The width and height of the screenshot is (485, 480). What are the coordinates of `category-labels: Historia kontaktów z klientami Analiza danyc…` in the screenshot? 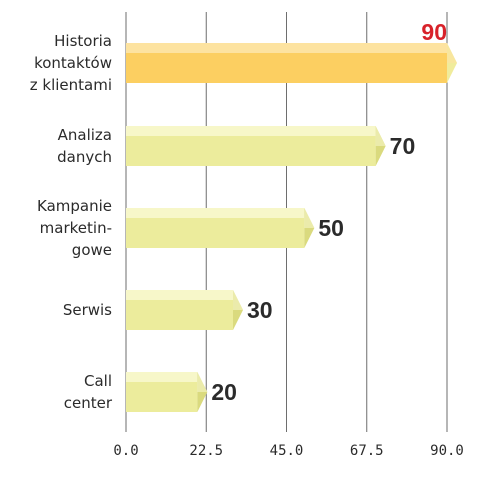 It's located at (71, 222).